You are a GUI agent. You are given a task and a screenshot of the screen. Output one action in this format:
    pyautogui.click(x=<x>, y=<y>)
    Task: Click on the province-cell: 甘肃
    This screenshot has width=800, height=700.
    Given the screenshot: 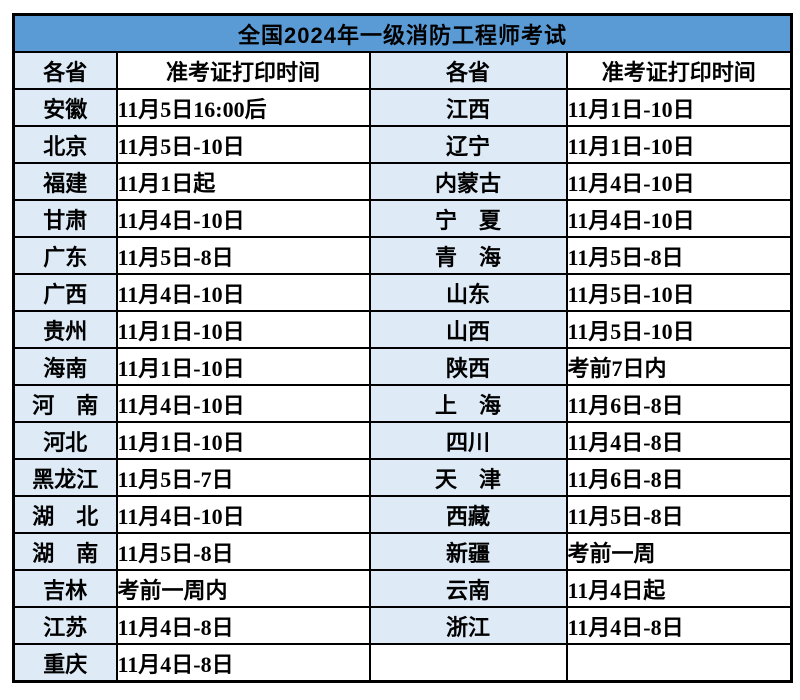 What is the action you would take?
    pyautogui.click(x=65, y=218)
    